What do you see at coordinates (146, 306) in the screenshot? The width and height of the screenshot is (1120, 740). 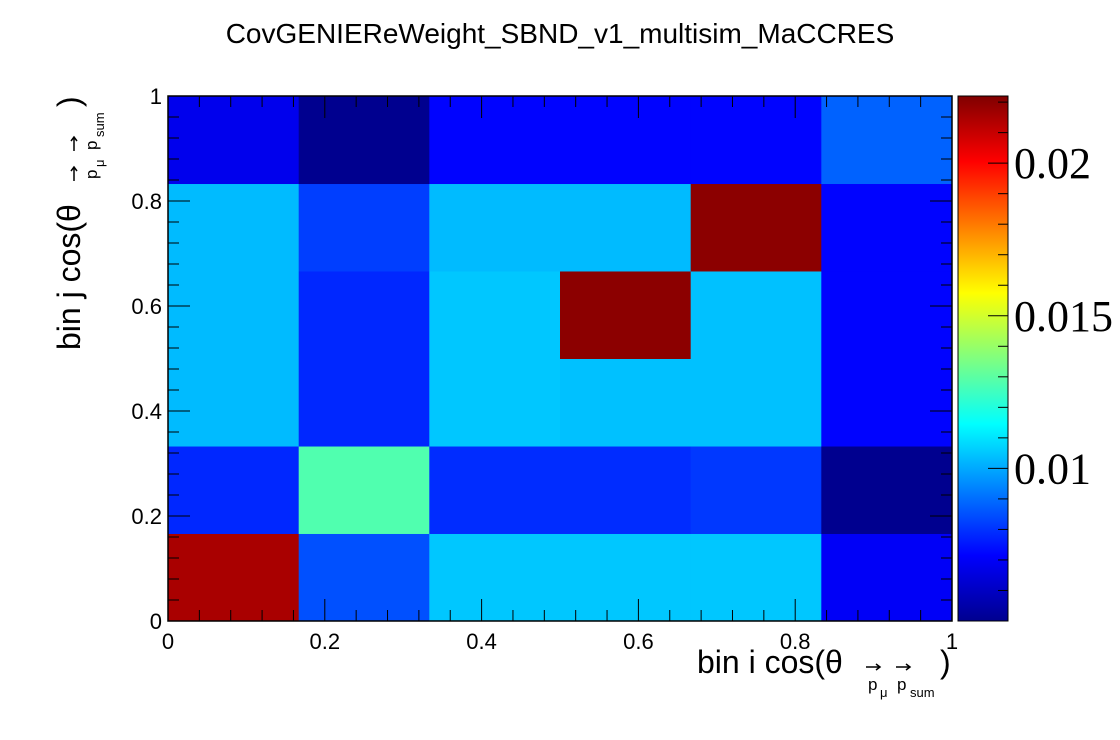 I see `y-tick-label: 0.6` at bounding box center [146, 306].